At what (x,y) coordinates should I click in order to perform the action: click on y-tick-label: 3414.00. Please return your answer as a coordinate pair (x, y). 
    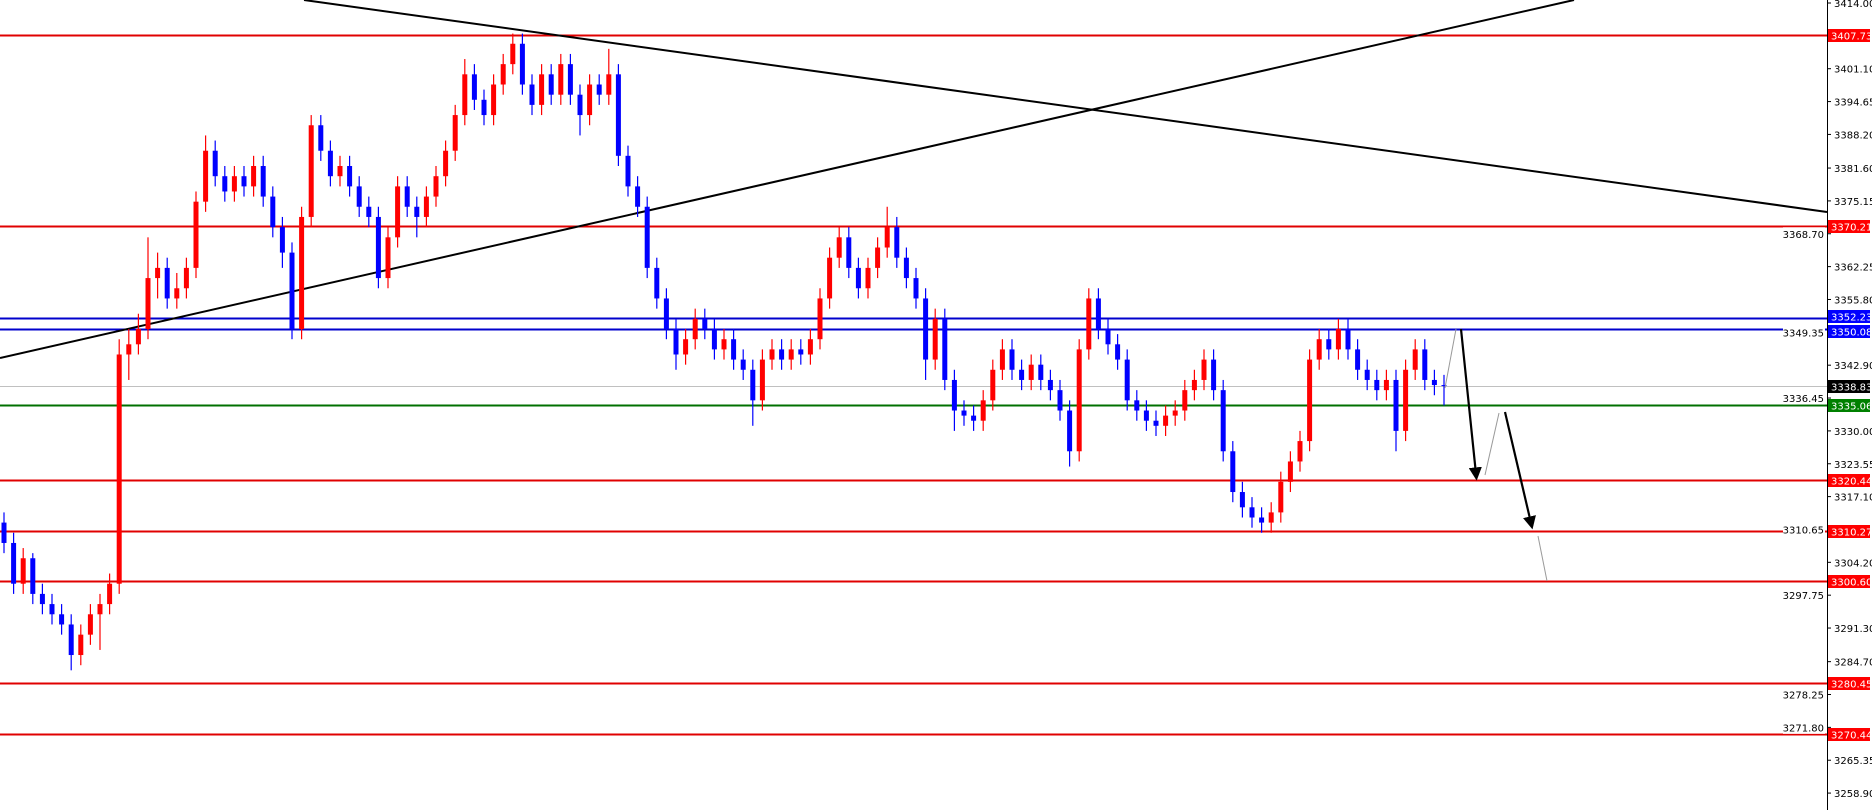
    Looking at the image, I should click on (1853, 5).